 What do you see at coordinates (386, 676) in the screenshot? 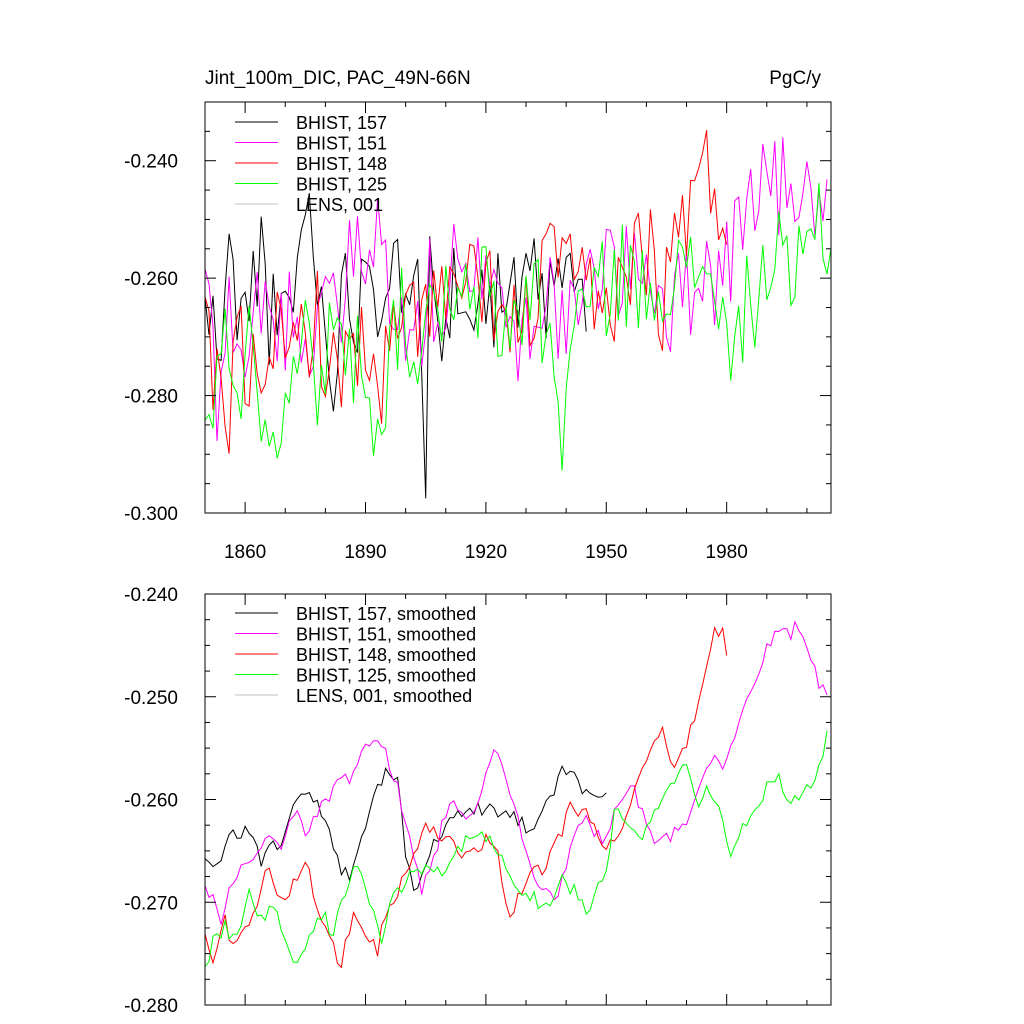
I see `legend-label: BHIST, 125, smoothed` at bounding box center [386, 676].